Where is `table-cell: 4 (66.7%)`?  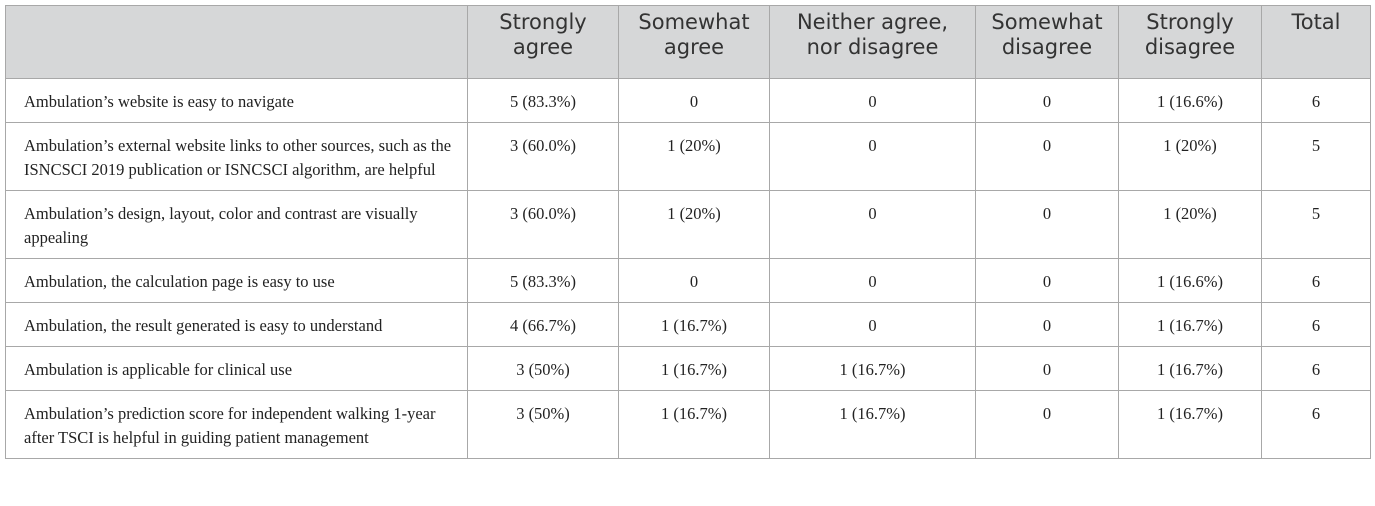
table-cell: 4 (66.7%) is located at coordinates (543, 324).